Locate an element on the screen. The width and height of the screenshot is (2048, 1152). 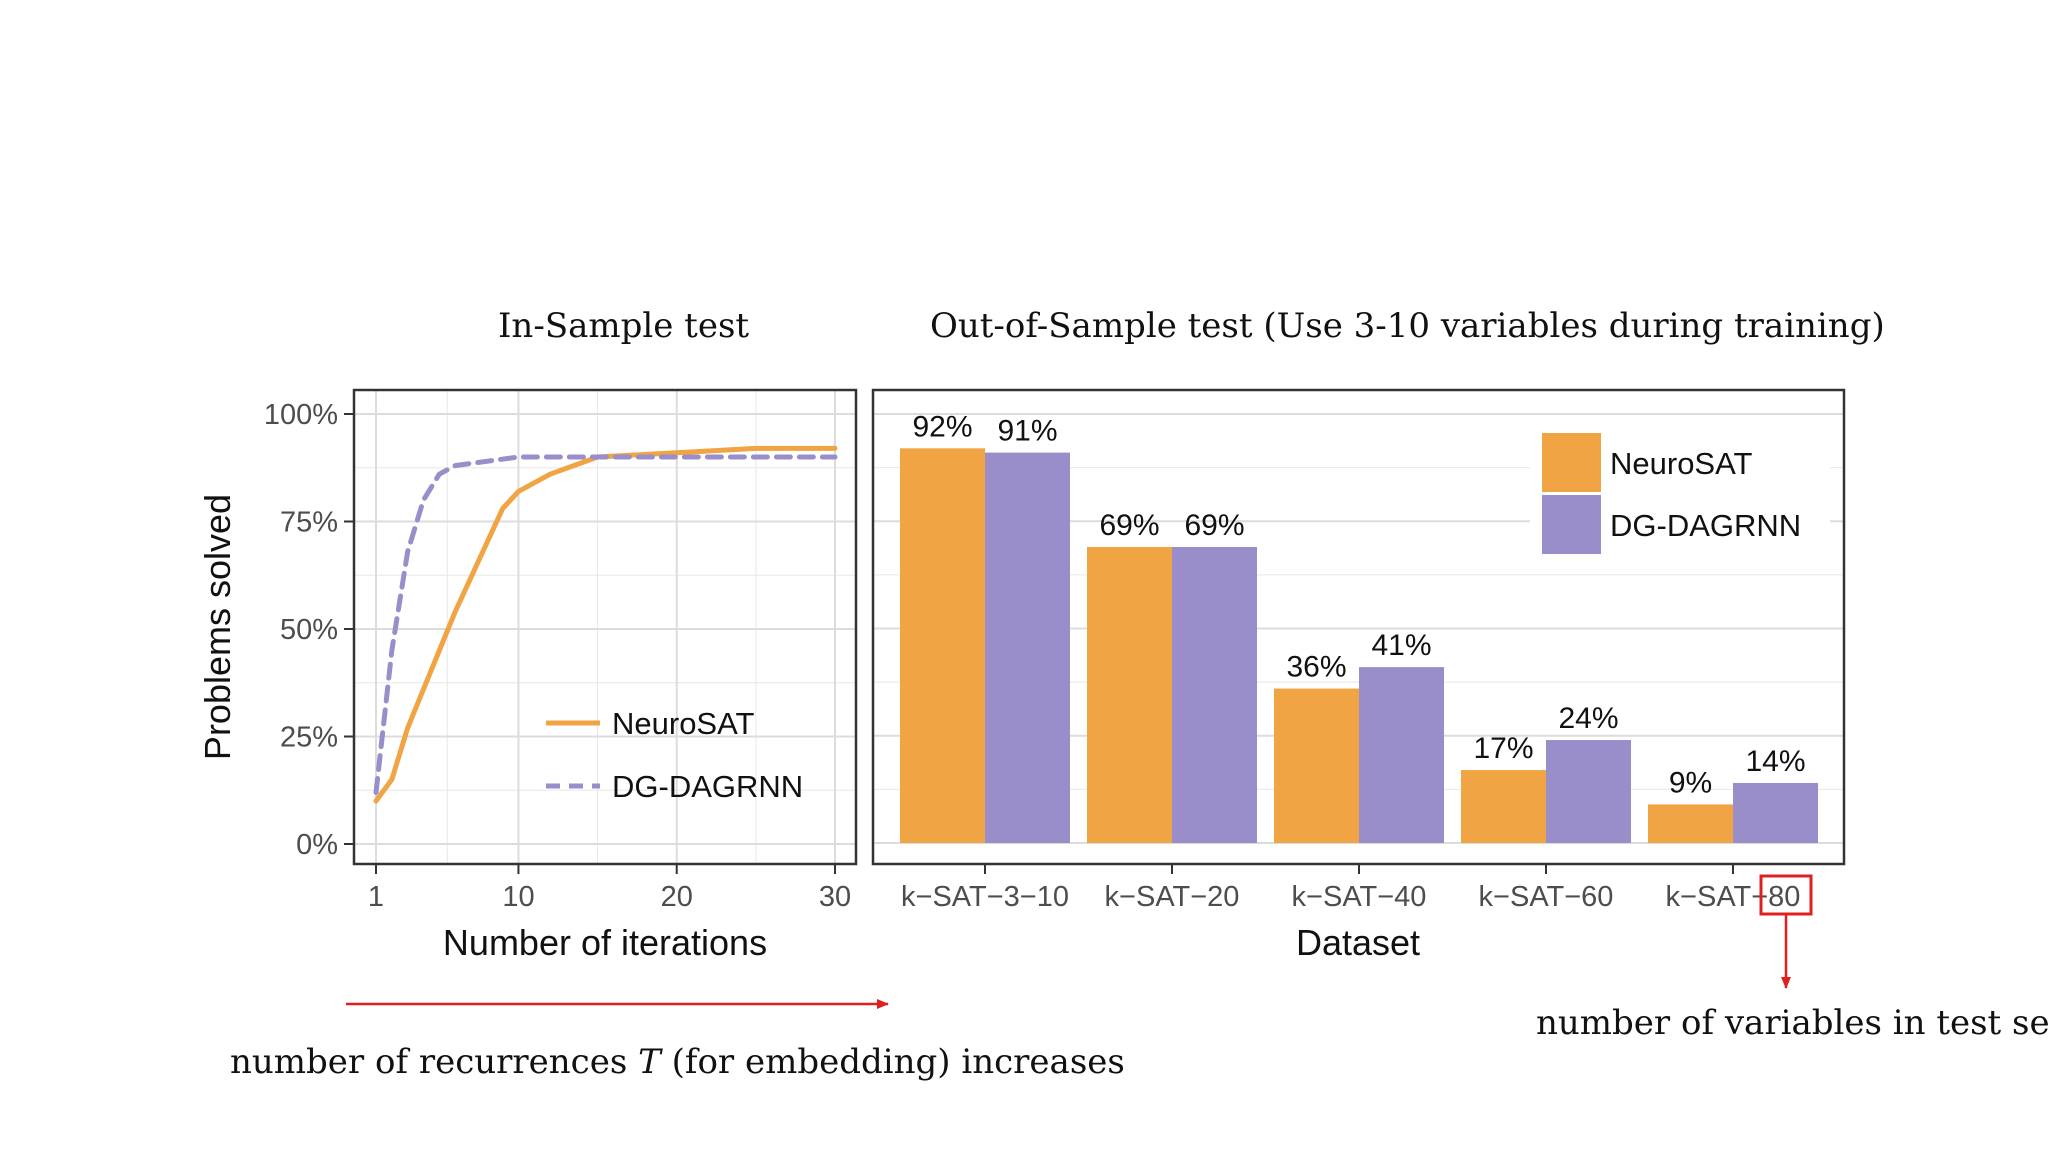
bar-data-label: 36% is located at coordinates (1316, 667).